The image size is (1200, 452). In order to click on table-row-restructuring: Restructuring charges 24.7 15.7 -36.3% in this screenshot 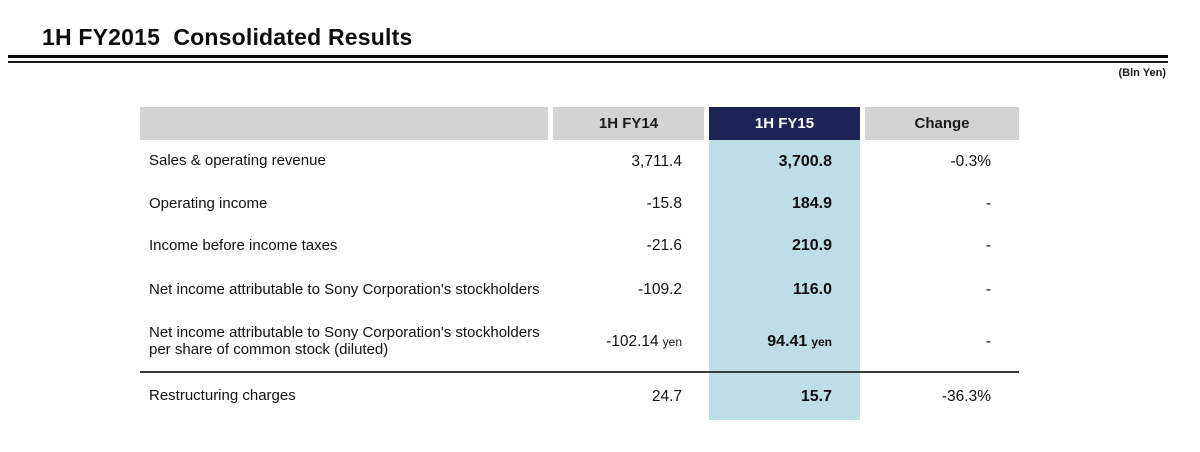, I will do `click(579, 395)`.